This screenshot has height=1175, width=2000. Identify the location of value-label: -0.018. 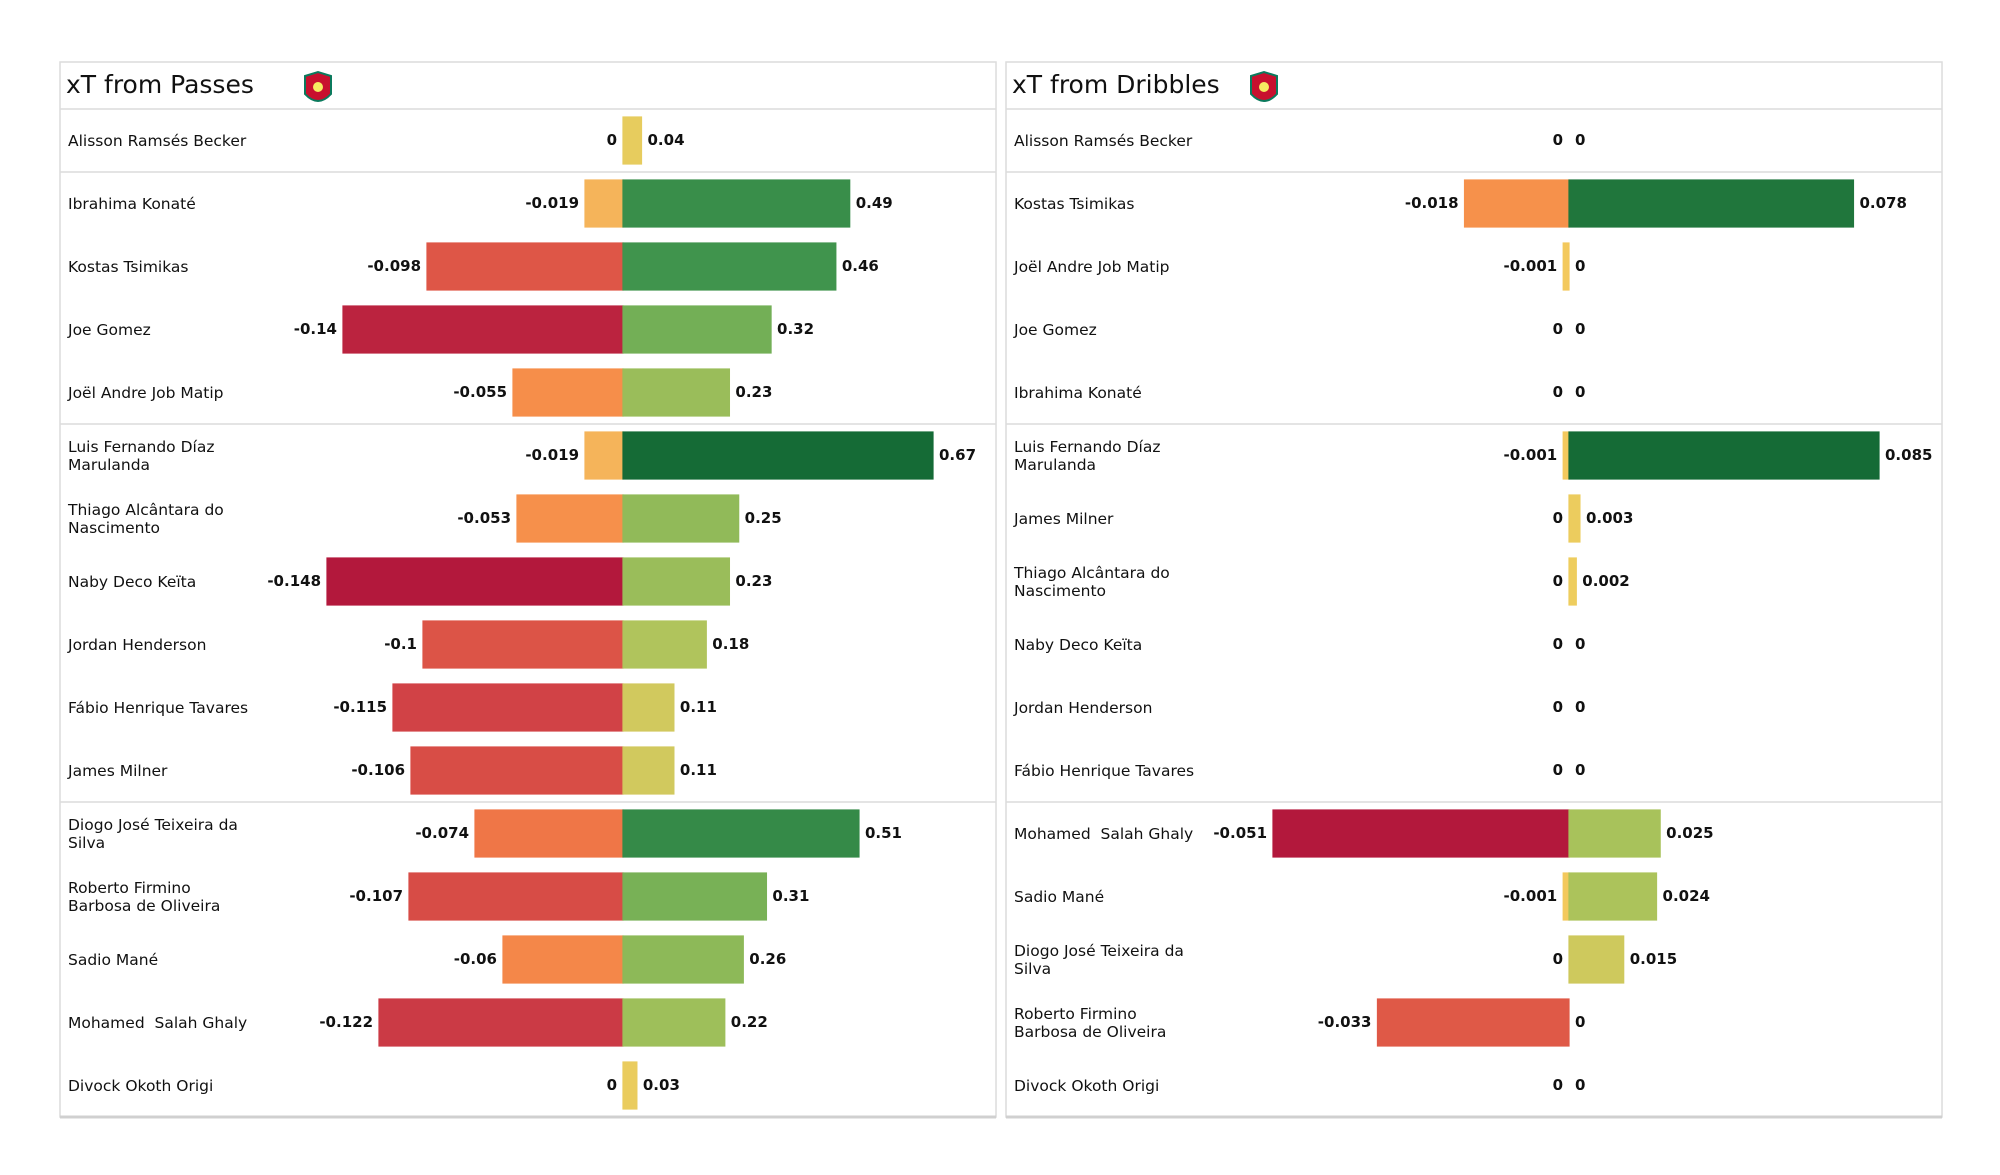
(1432, 203).